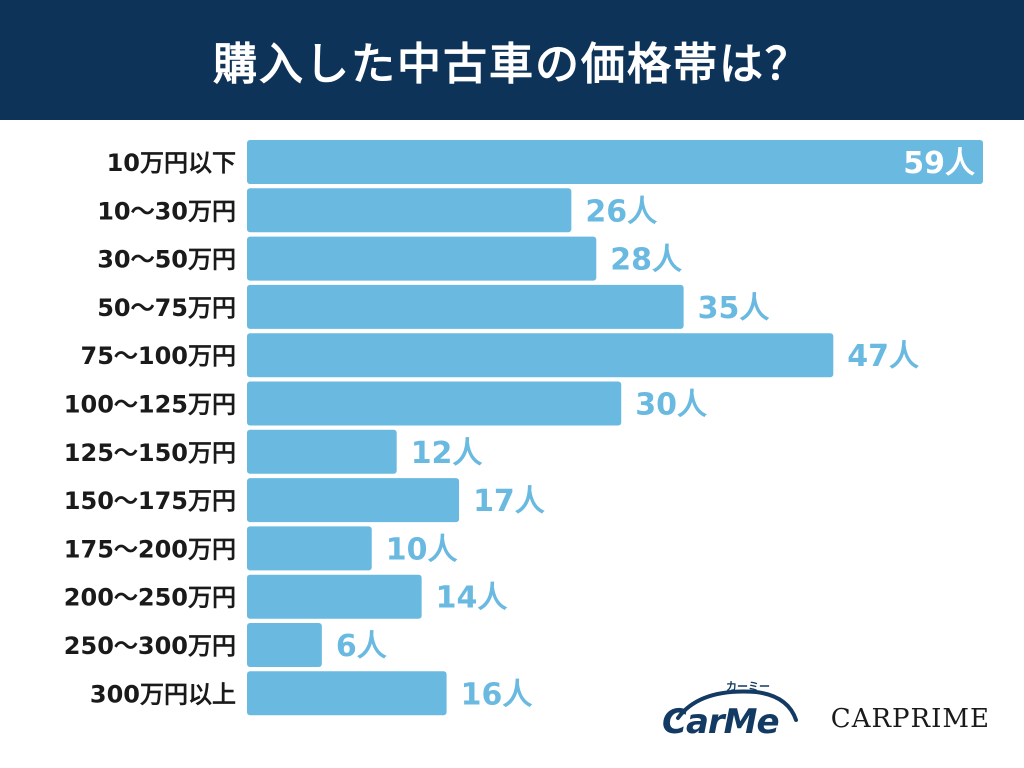  What do you see at coordinates (150, 453) in the screenshot?
I see `category-label: 125～150万円` at bounding box center [150, 453].